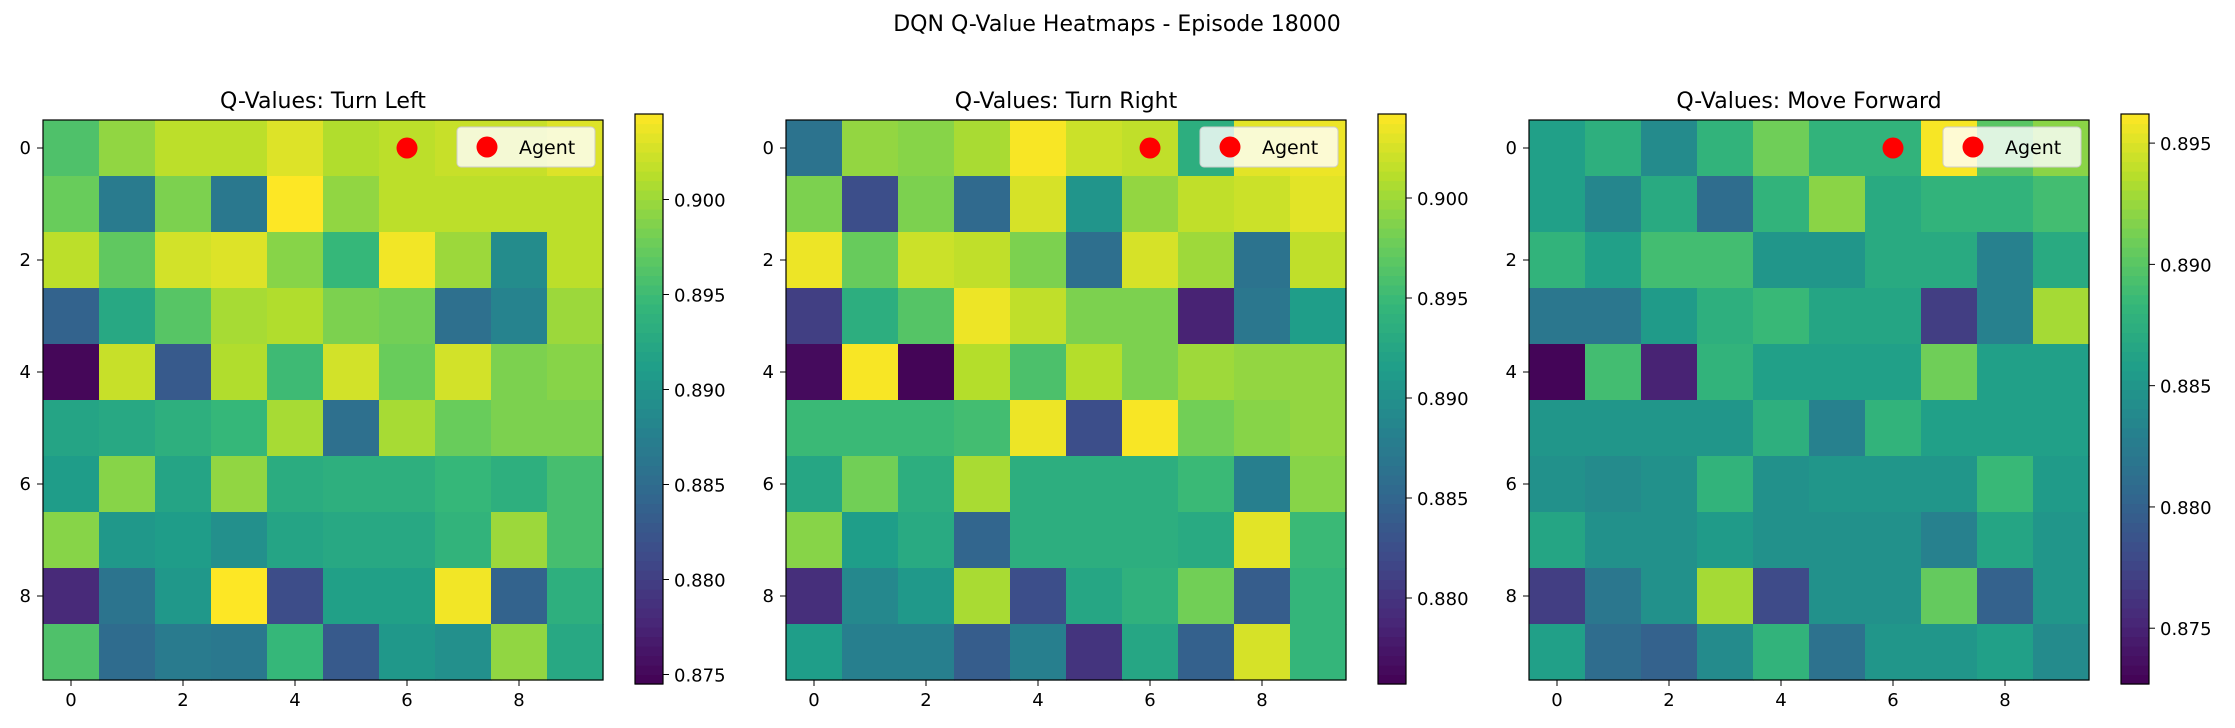 Image resolution: width=2235 pixels, height=728 pixels. What do you see at coordinates (2186, 144) in the screenshot?
I see `colorbar-tick-label: 0.895` at bounding box center [2186, 144].